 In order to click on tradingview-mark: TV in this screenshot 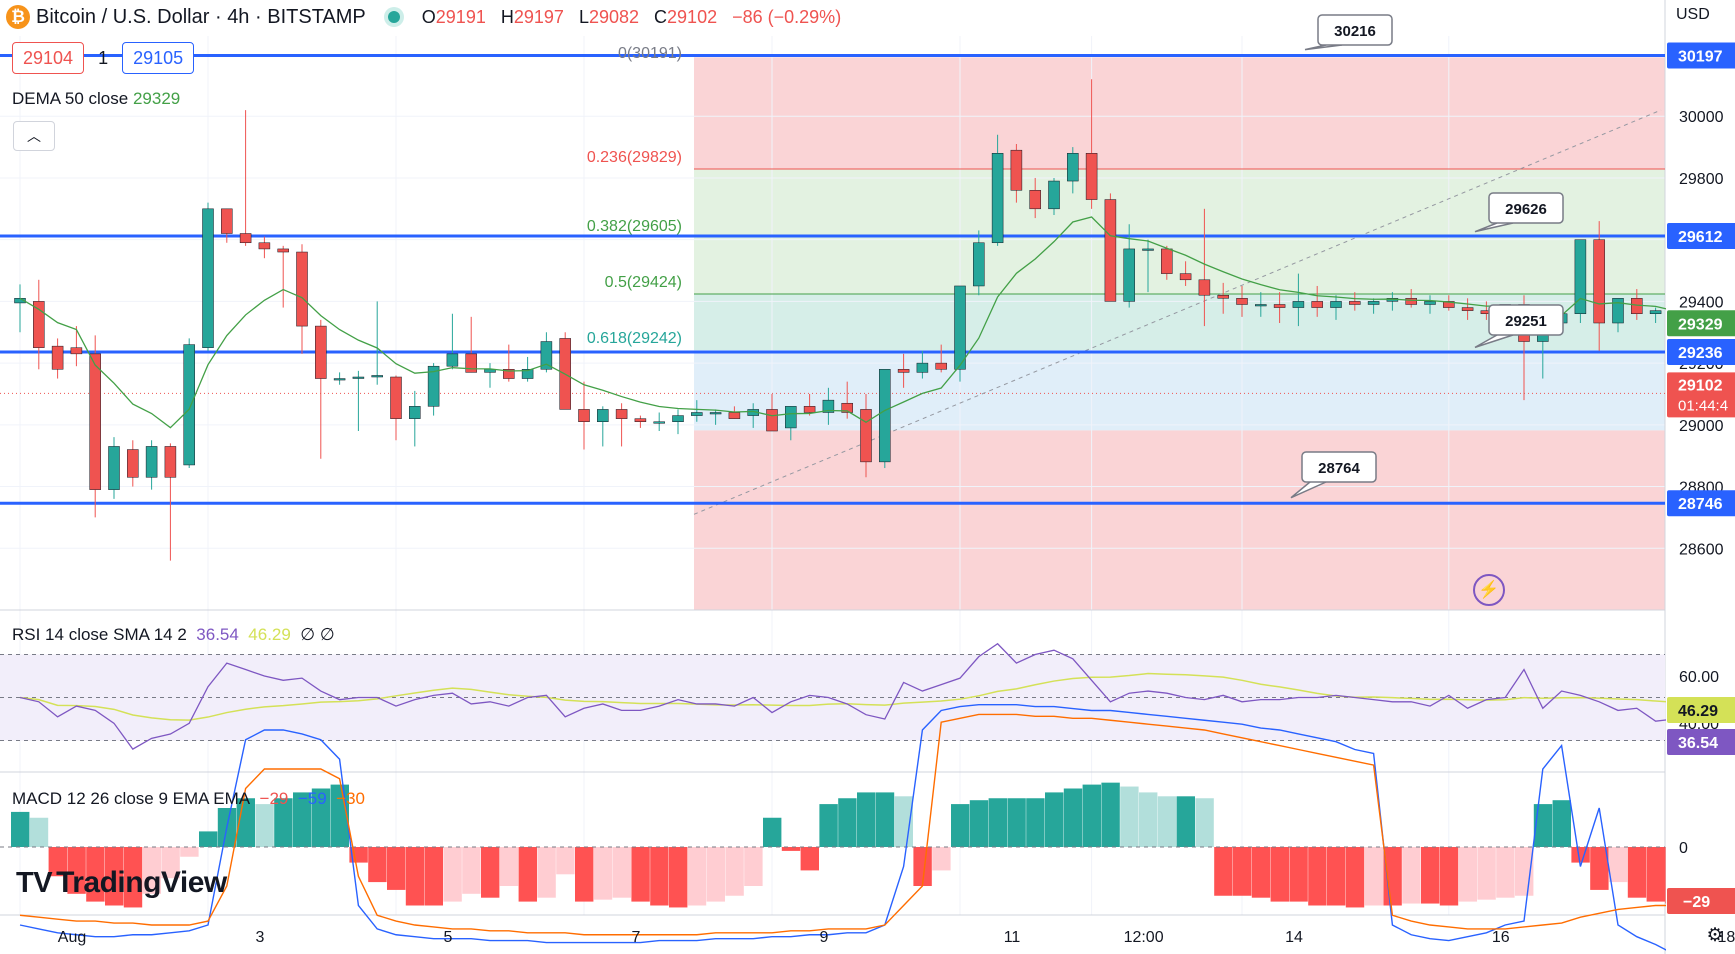, I will do `click(34, 883)`.